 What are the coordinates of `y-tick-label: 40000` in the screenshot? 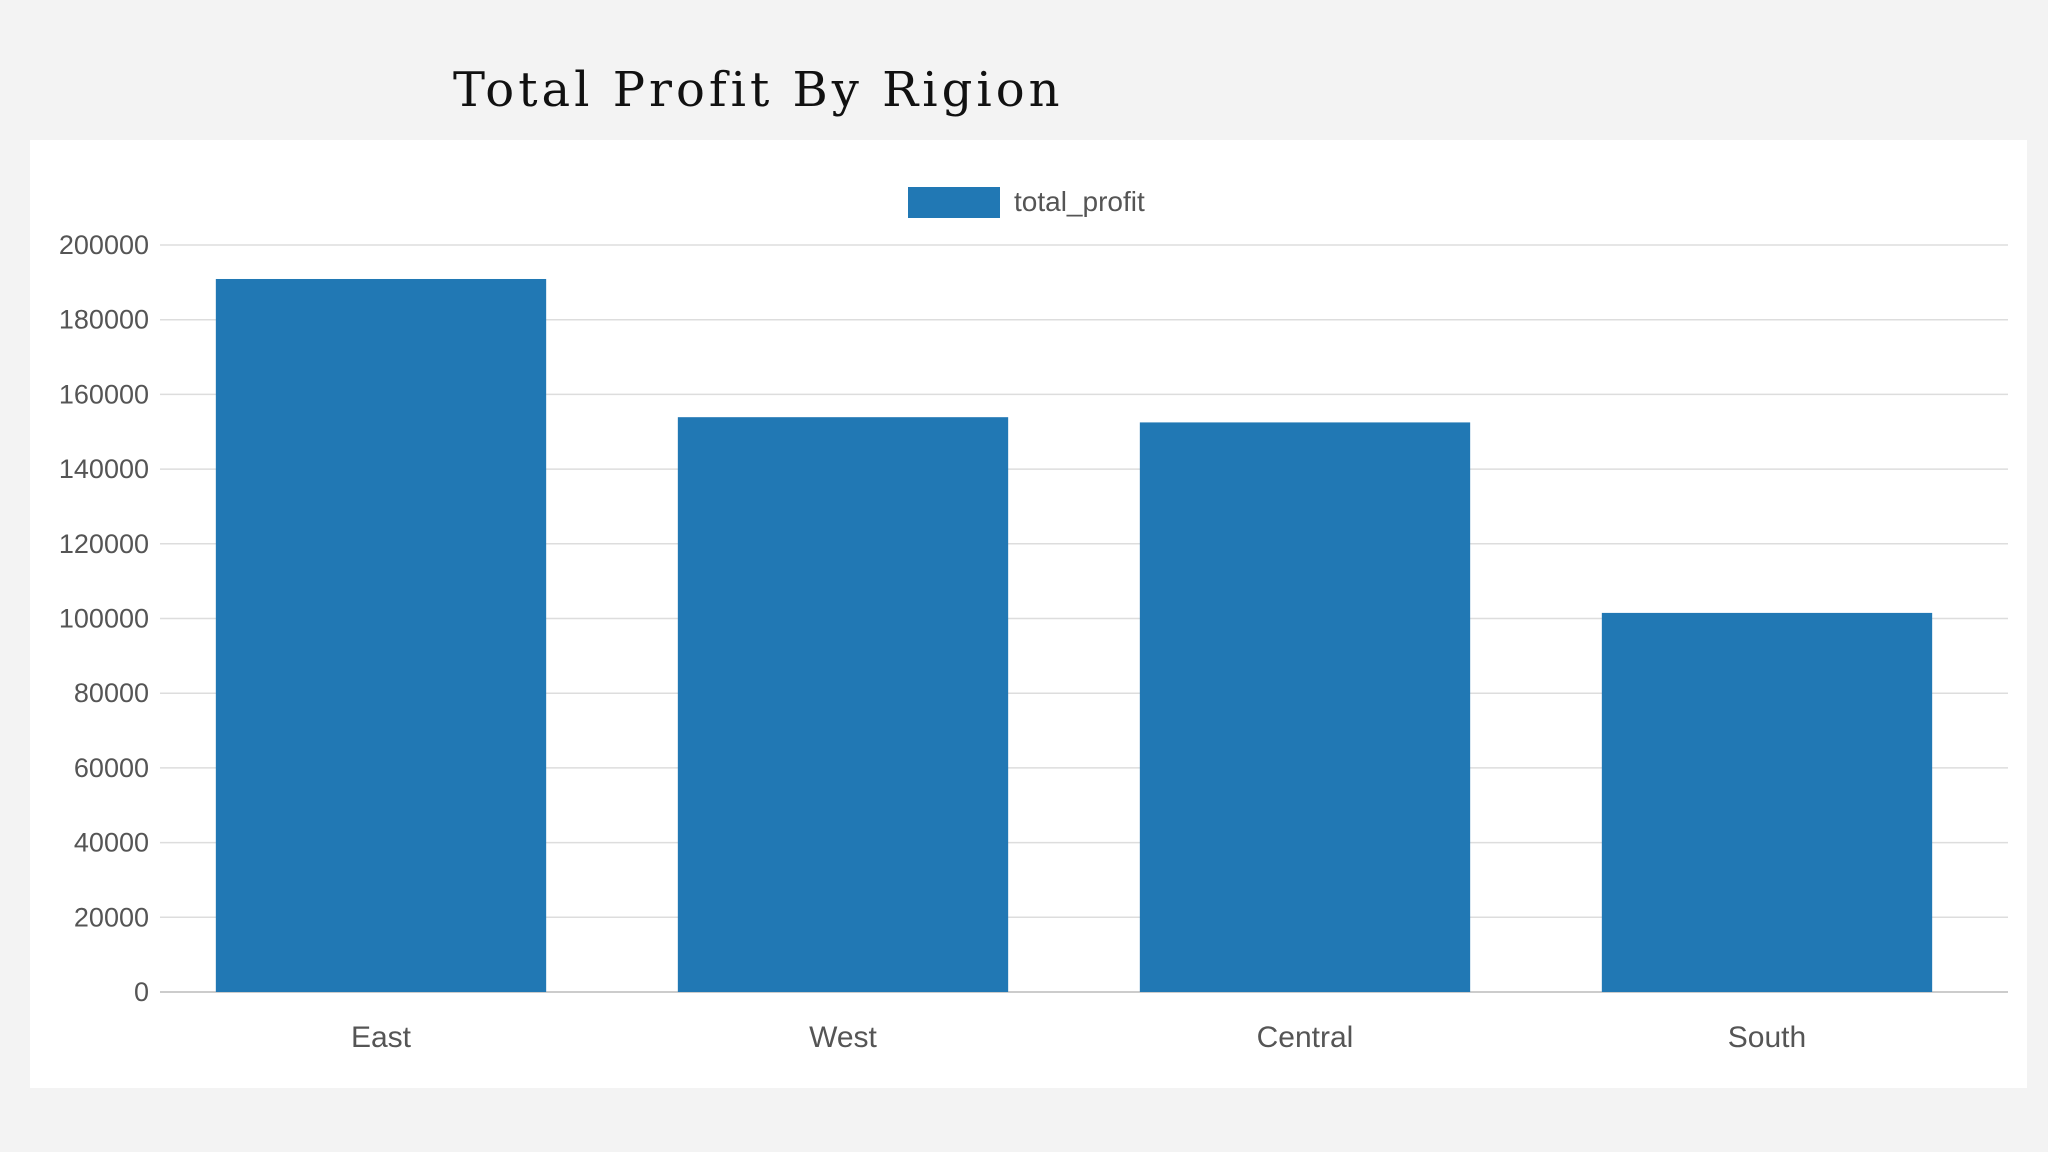 It's located at (111, 843).